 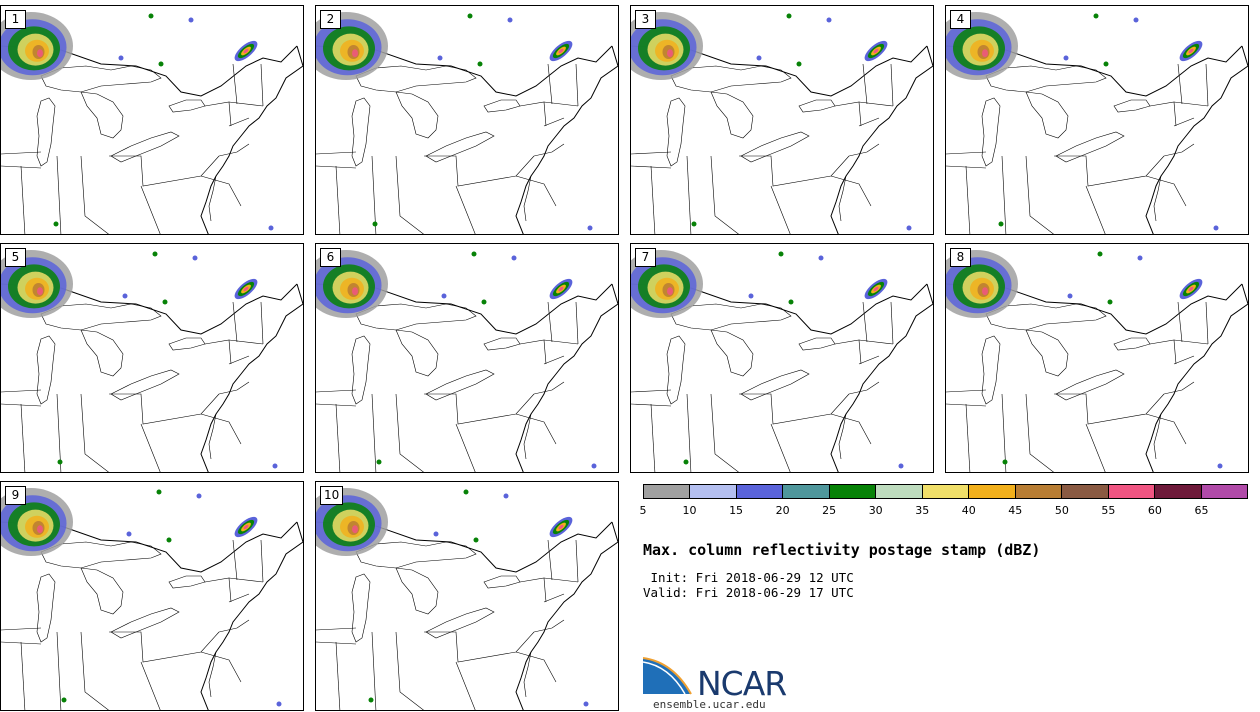 What do you see at coordinates (748, 577) in the screenshot?
I see `init-time: Init: Fri 2018-06-29 12 UTC` at bounding box center [748, 577].